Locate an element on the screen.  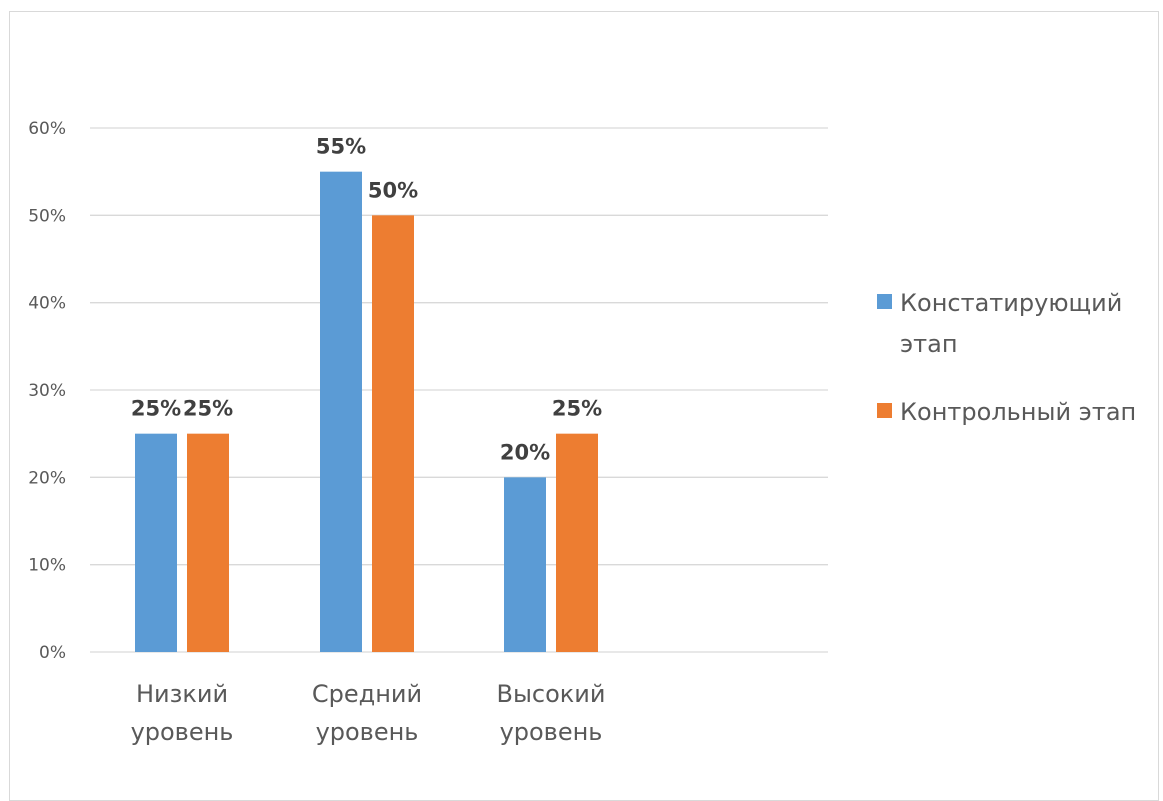
y-tick-label: 0% is located at coordinates (52, 653).